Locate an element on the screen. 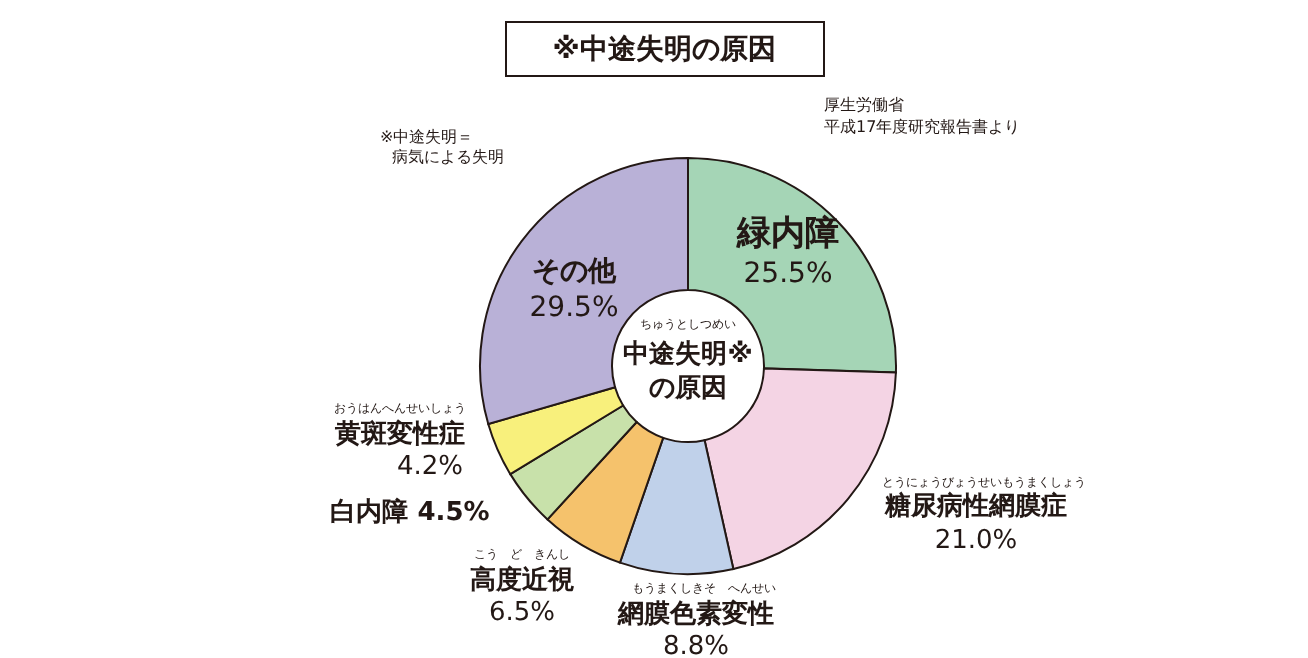 The image size is (1308, 658). text: 厚生労働省 is located at coordinates (864, 105).